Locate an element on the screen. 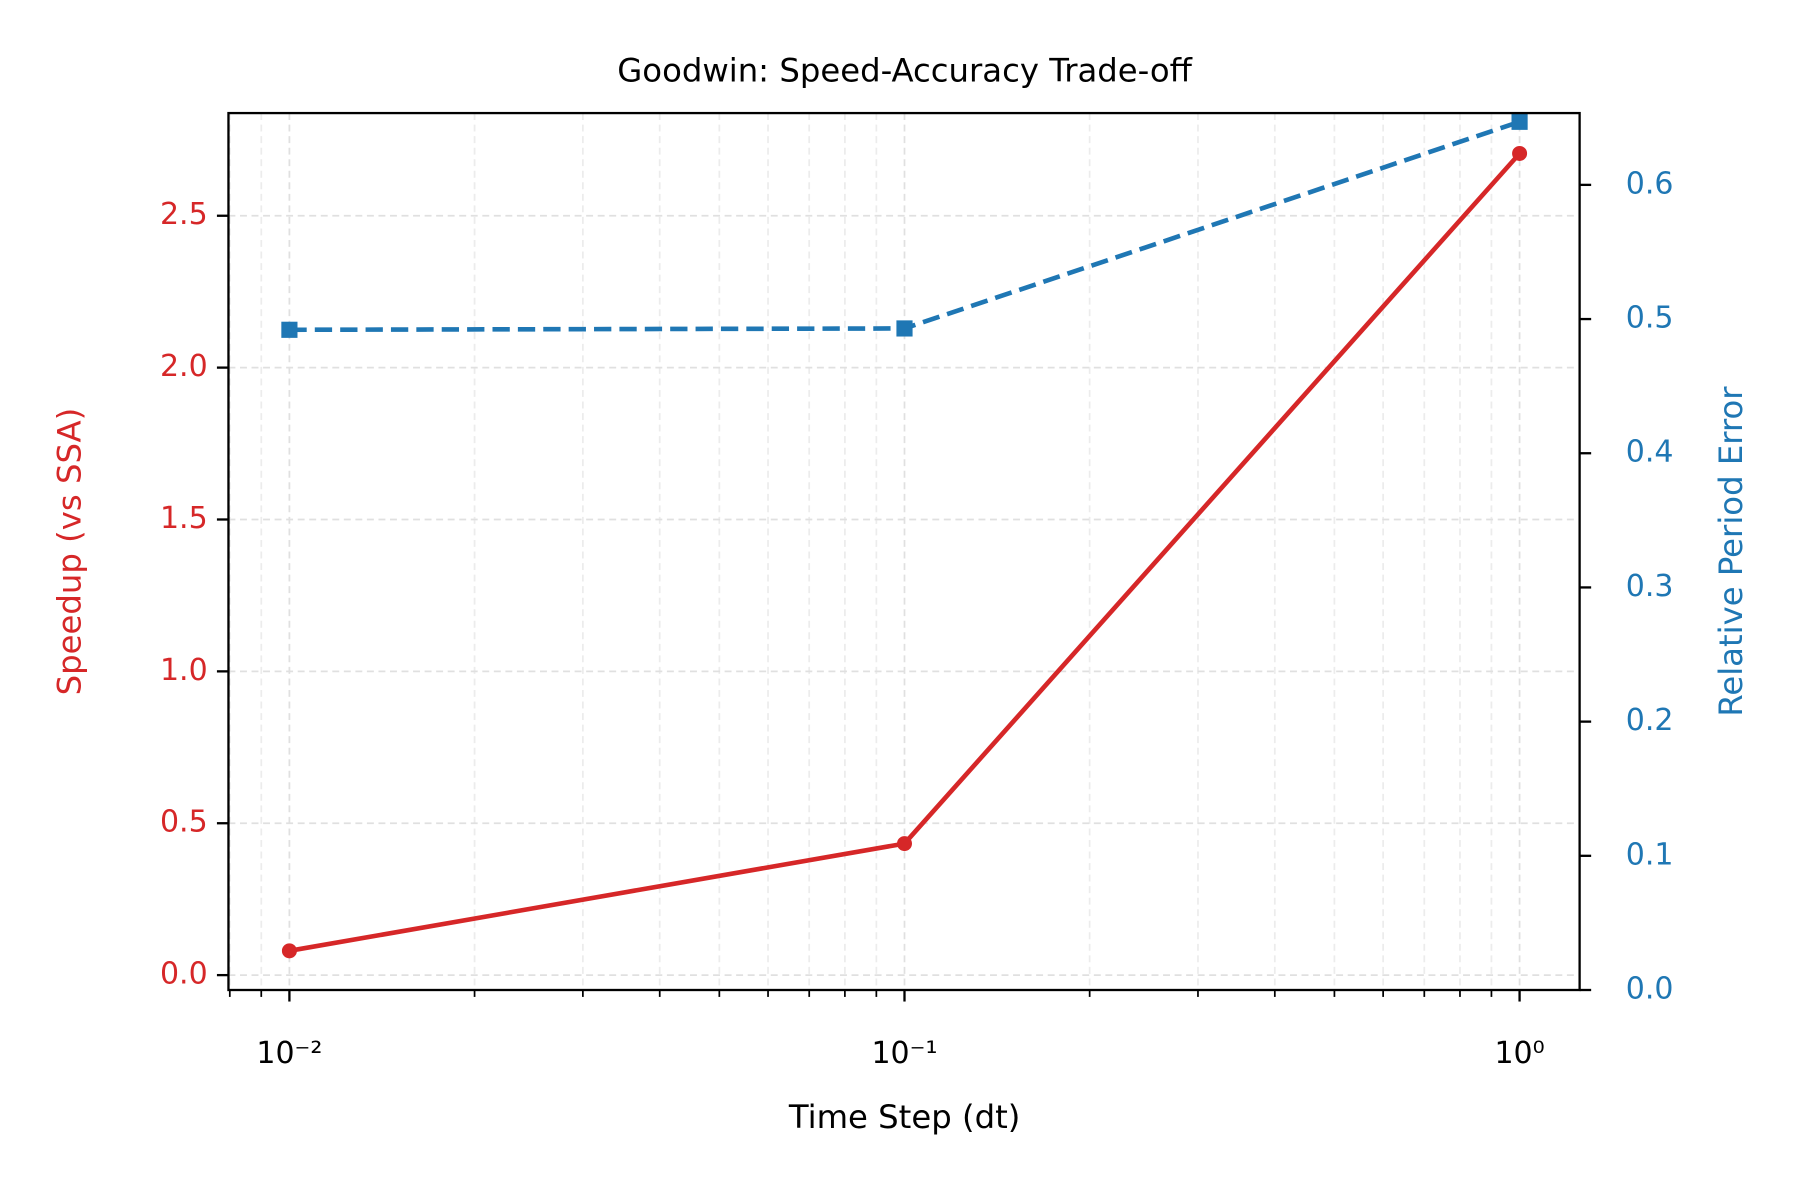  y2-tick-label: 0.6 is located at coordinates (1650, 183).